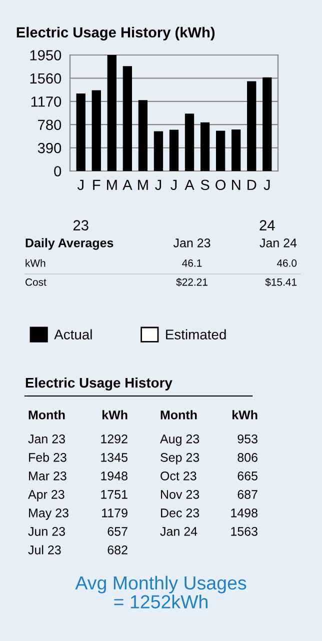 This screenshot has height=641, width=322. What do you see at coordinates (118, 531) in the screenshot?
I see `text: 657` at bounding box center [118, 531].